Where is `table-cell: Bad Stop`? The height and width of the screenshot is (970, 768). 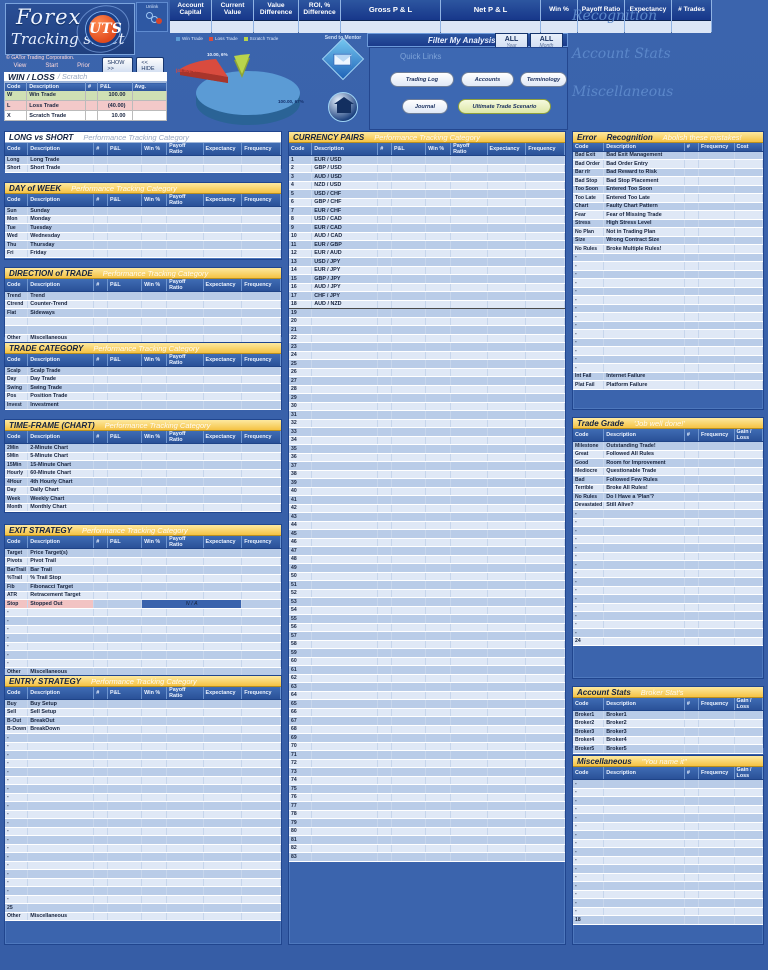 table-cell: Bad Stop is located at coordinates (589, 181).